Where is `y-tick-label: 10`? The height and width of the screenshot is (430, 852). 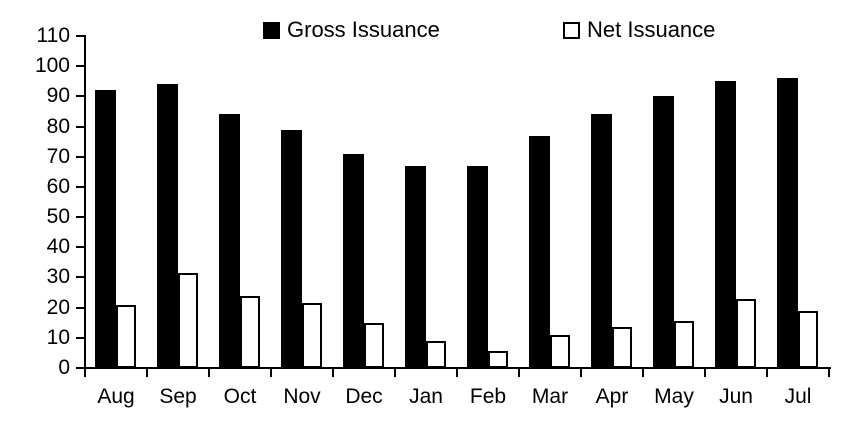 y-tick-label: 10 is located at coordinates (58, 337).